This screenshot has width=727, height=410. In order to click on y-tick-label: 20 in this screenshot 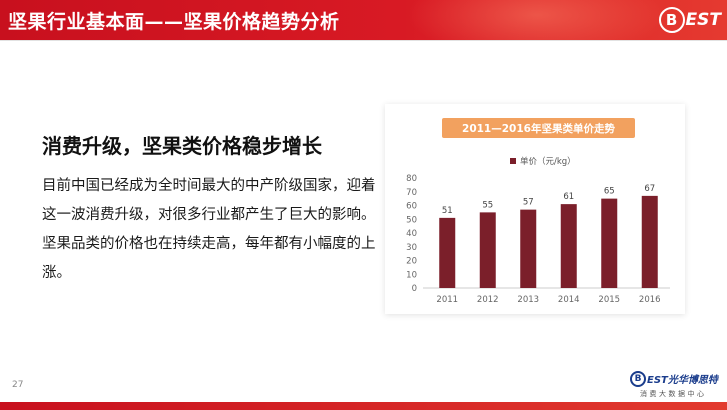, I will do `click(411, 262)`.